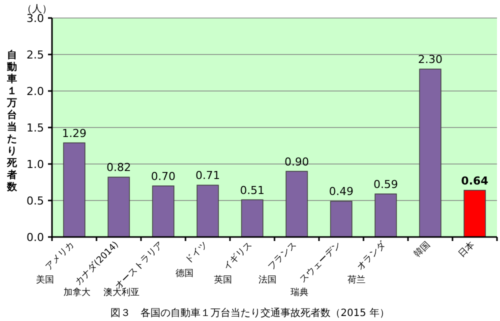 The image size is (500, 321). I want to click on text: 加拿大, so click(76, 292).